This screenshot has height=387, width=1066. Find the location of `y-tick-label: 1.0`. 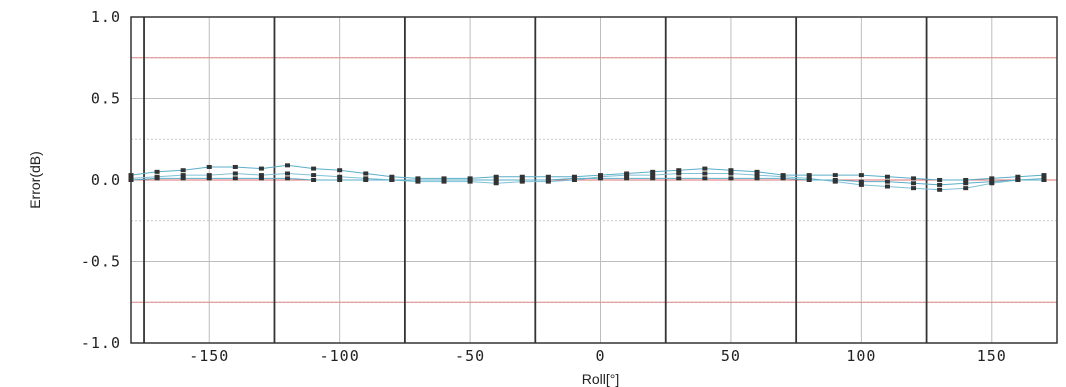

y-tick-label: 1.0 is located at coordinates (106, 17).